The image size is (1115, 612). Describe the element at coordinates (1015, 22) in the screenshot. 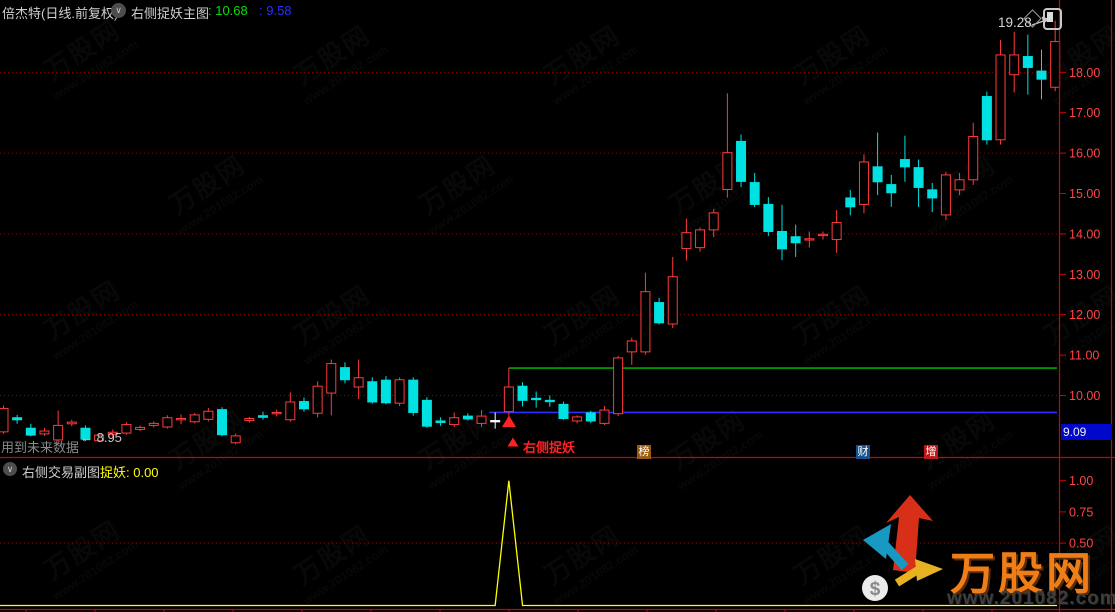

I see `high-price-label: 19.28` at that location.